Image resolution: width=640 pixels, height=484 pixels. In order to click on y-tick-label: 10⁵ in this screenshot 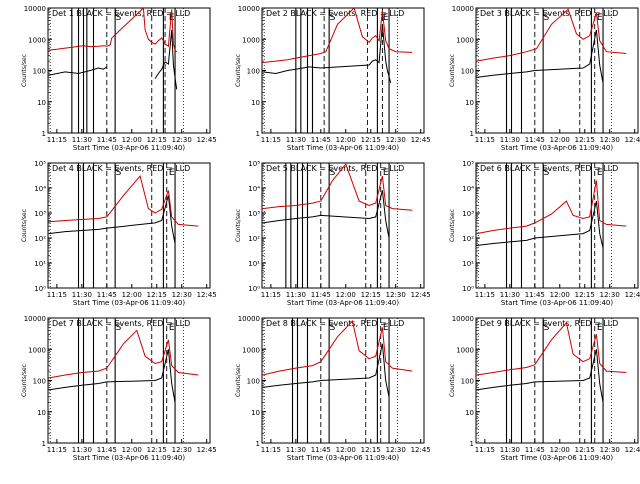, I will do `click(468, 164)`.